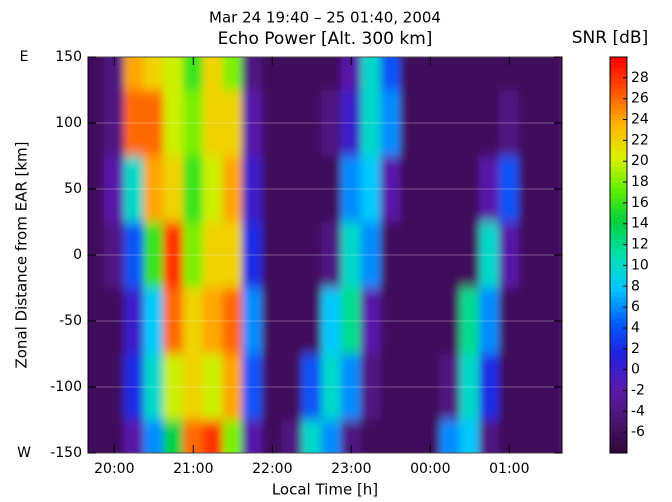 The height and width of the screenshot is (502, 672). What do you see at coordinates (640, 161) in the screenshot?
I see `colorbar-tick-label: 20` at bounding box center [640, 161].